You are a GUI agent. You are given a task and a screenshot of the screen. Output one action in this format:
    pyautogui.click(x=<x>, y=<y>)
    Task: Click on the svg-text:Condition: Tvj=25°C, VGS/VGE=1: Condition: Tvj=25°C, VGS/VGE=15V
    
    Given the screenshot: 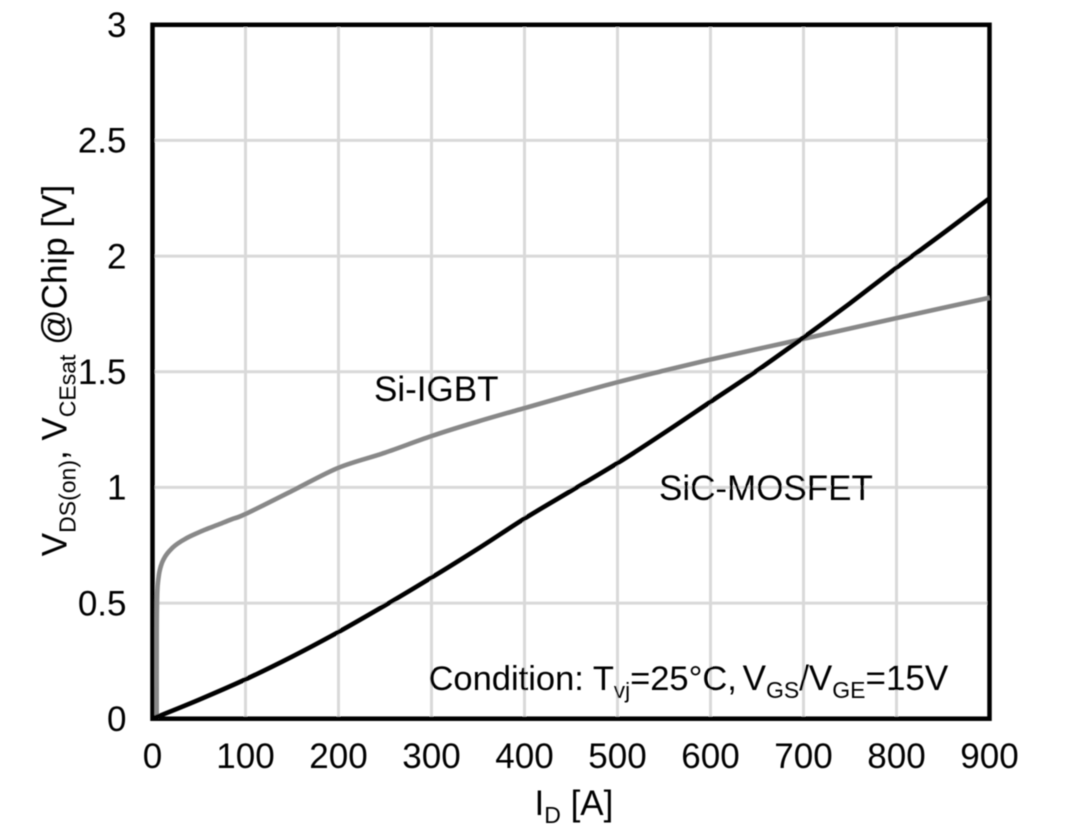 What is the action you would take?
    pyautogui.click(x=689, y=681)
    